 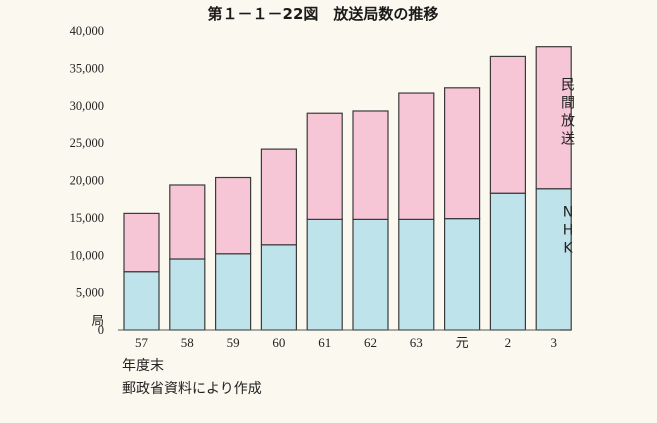 I want to click on x-axis-title: 年度末, so click(x=143, y=366).